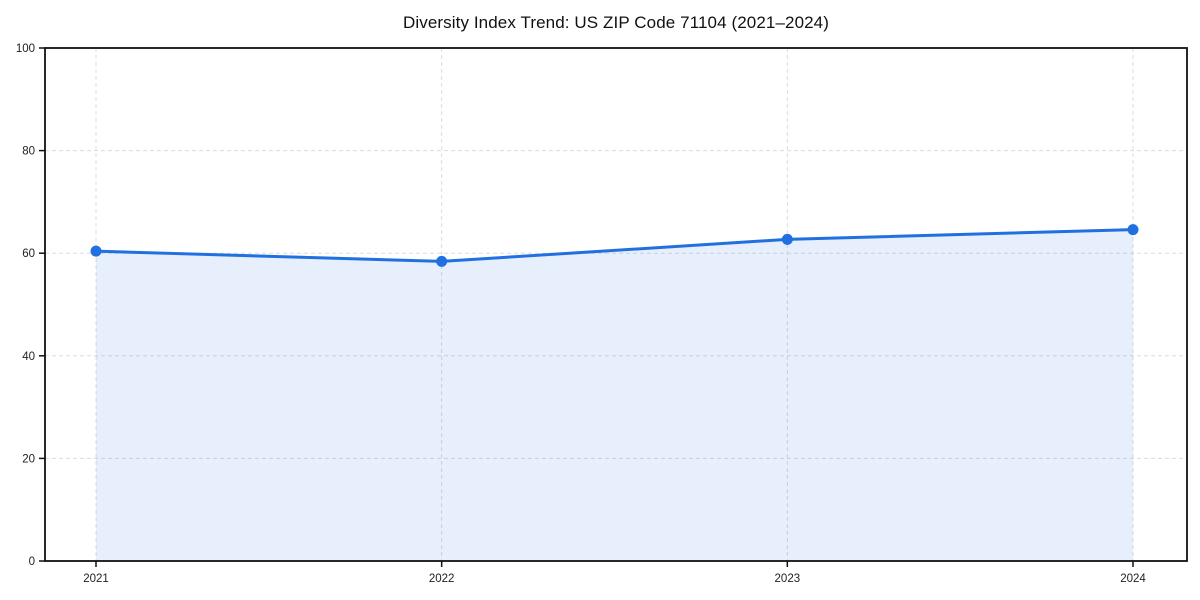 The image size is (1200, 600). What do you see at coordinates (614, 245) in the screenshot?
I see `trend-line` at bounding box center [614, 245].